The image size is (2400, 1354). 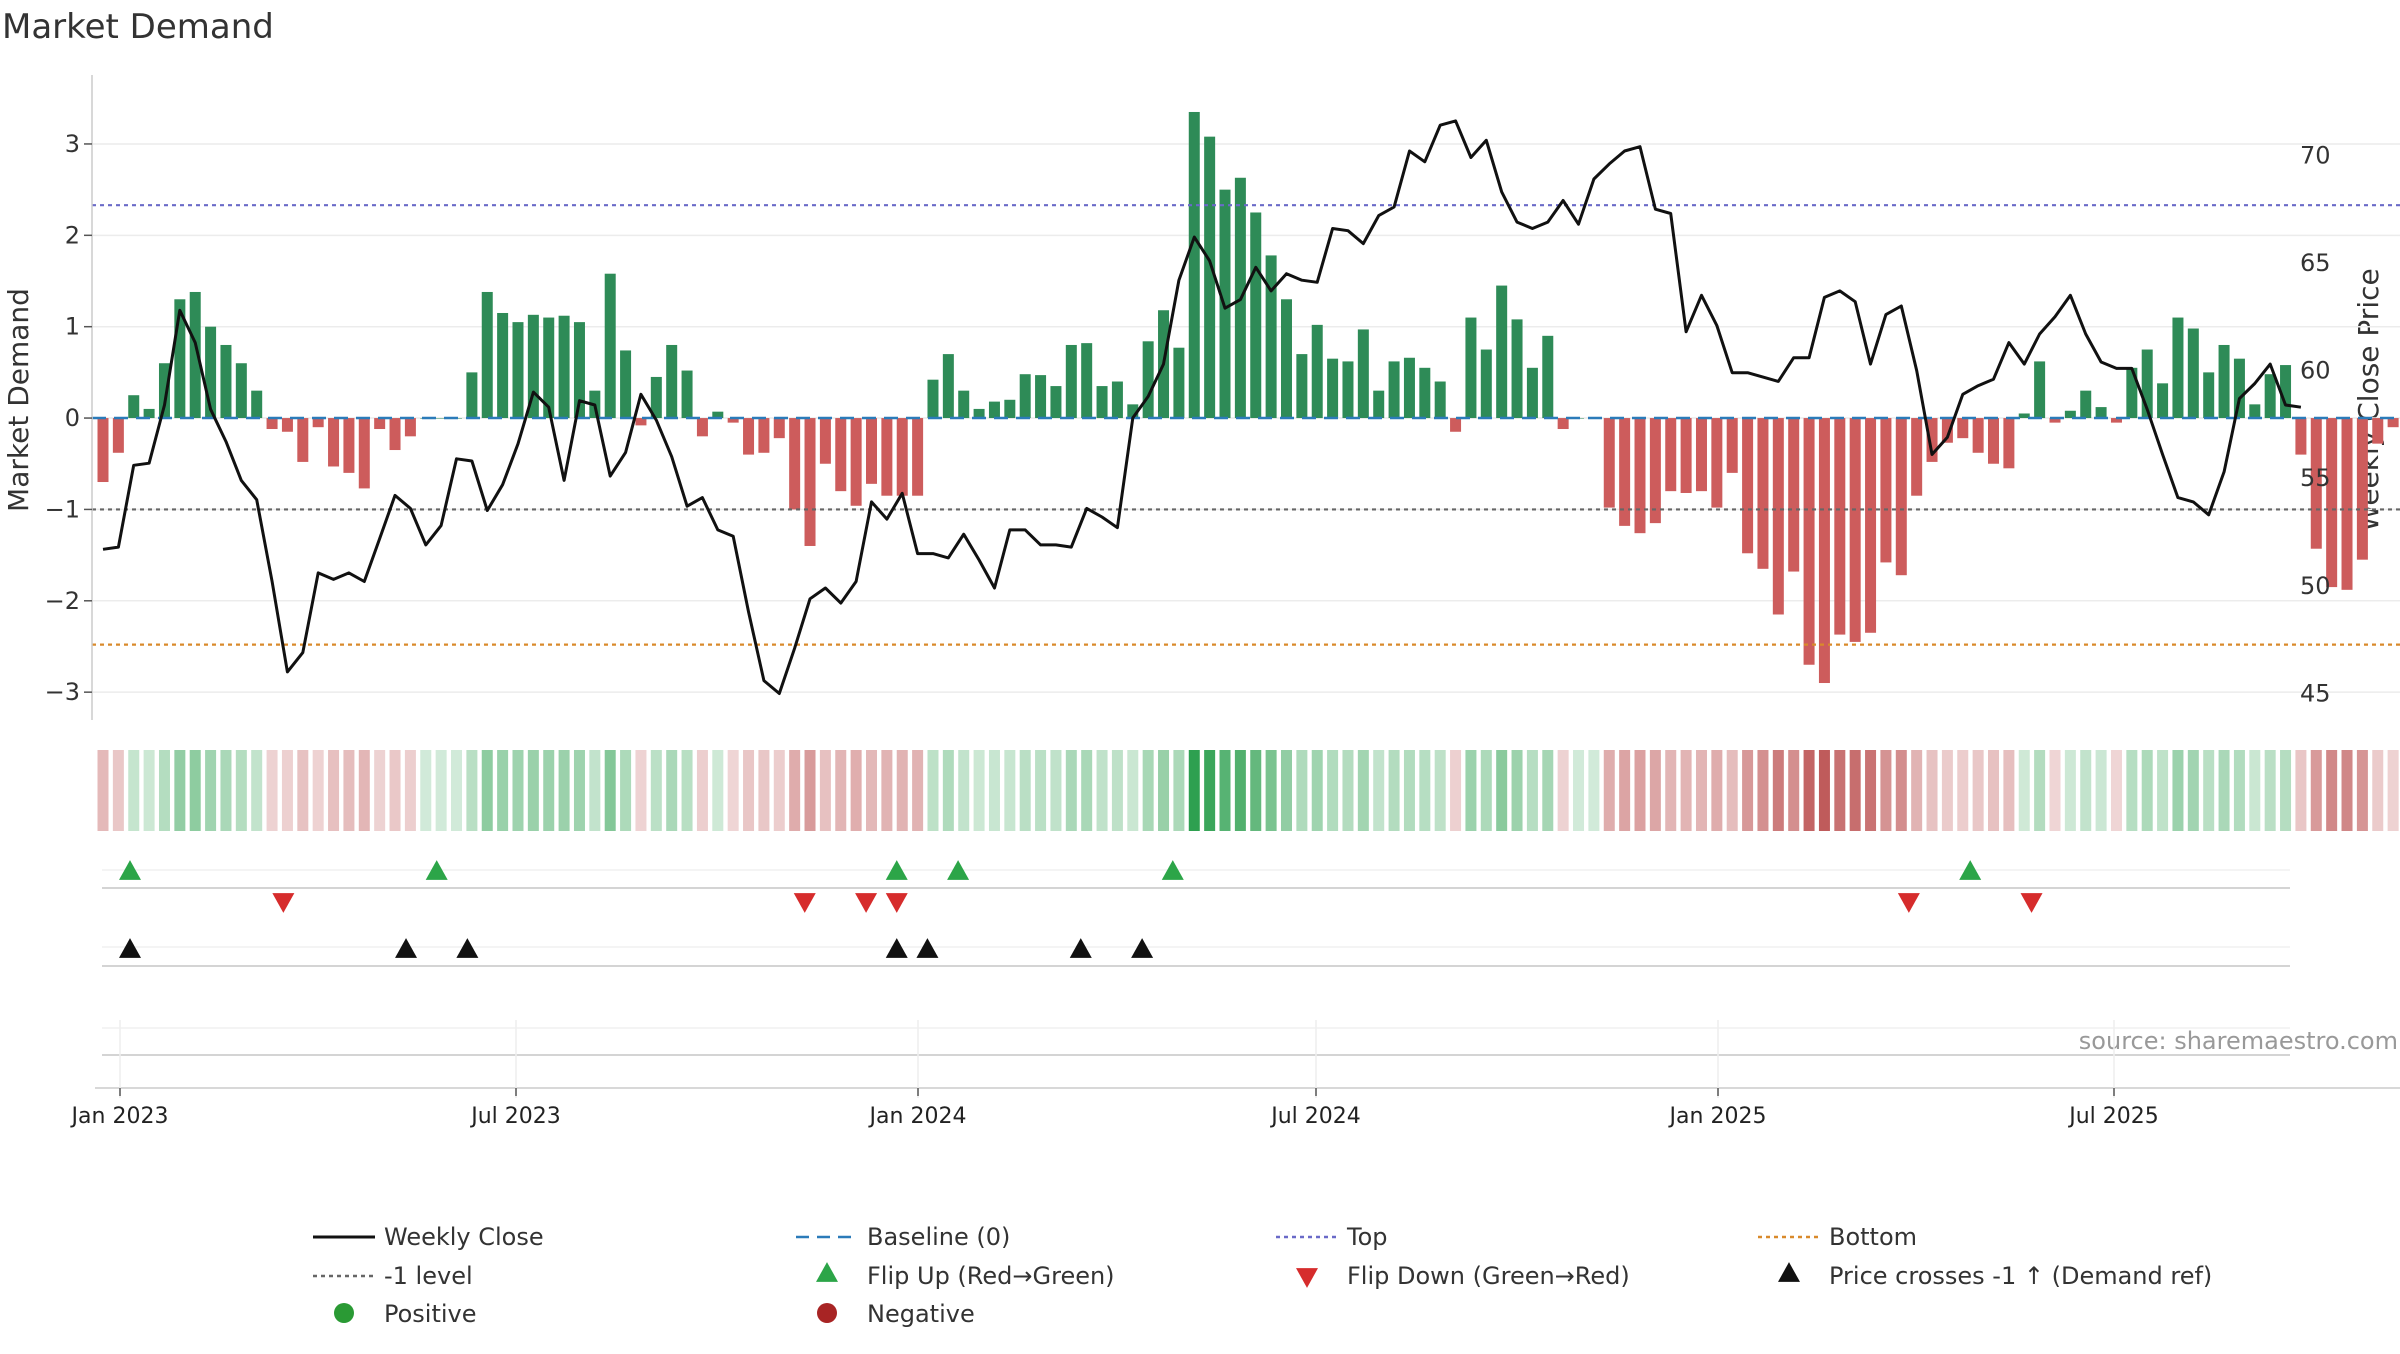 I want to click on legend-item: Flip Up (Red→Green), so click(x=965, y=1276).